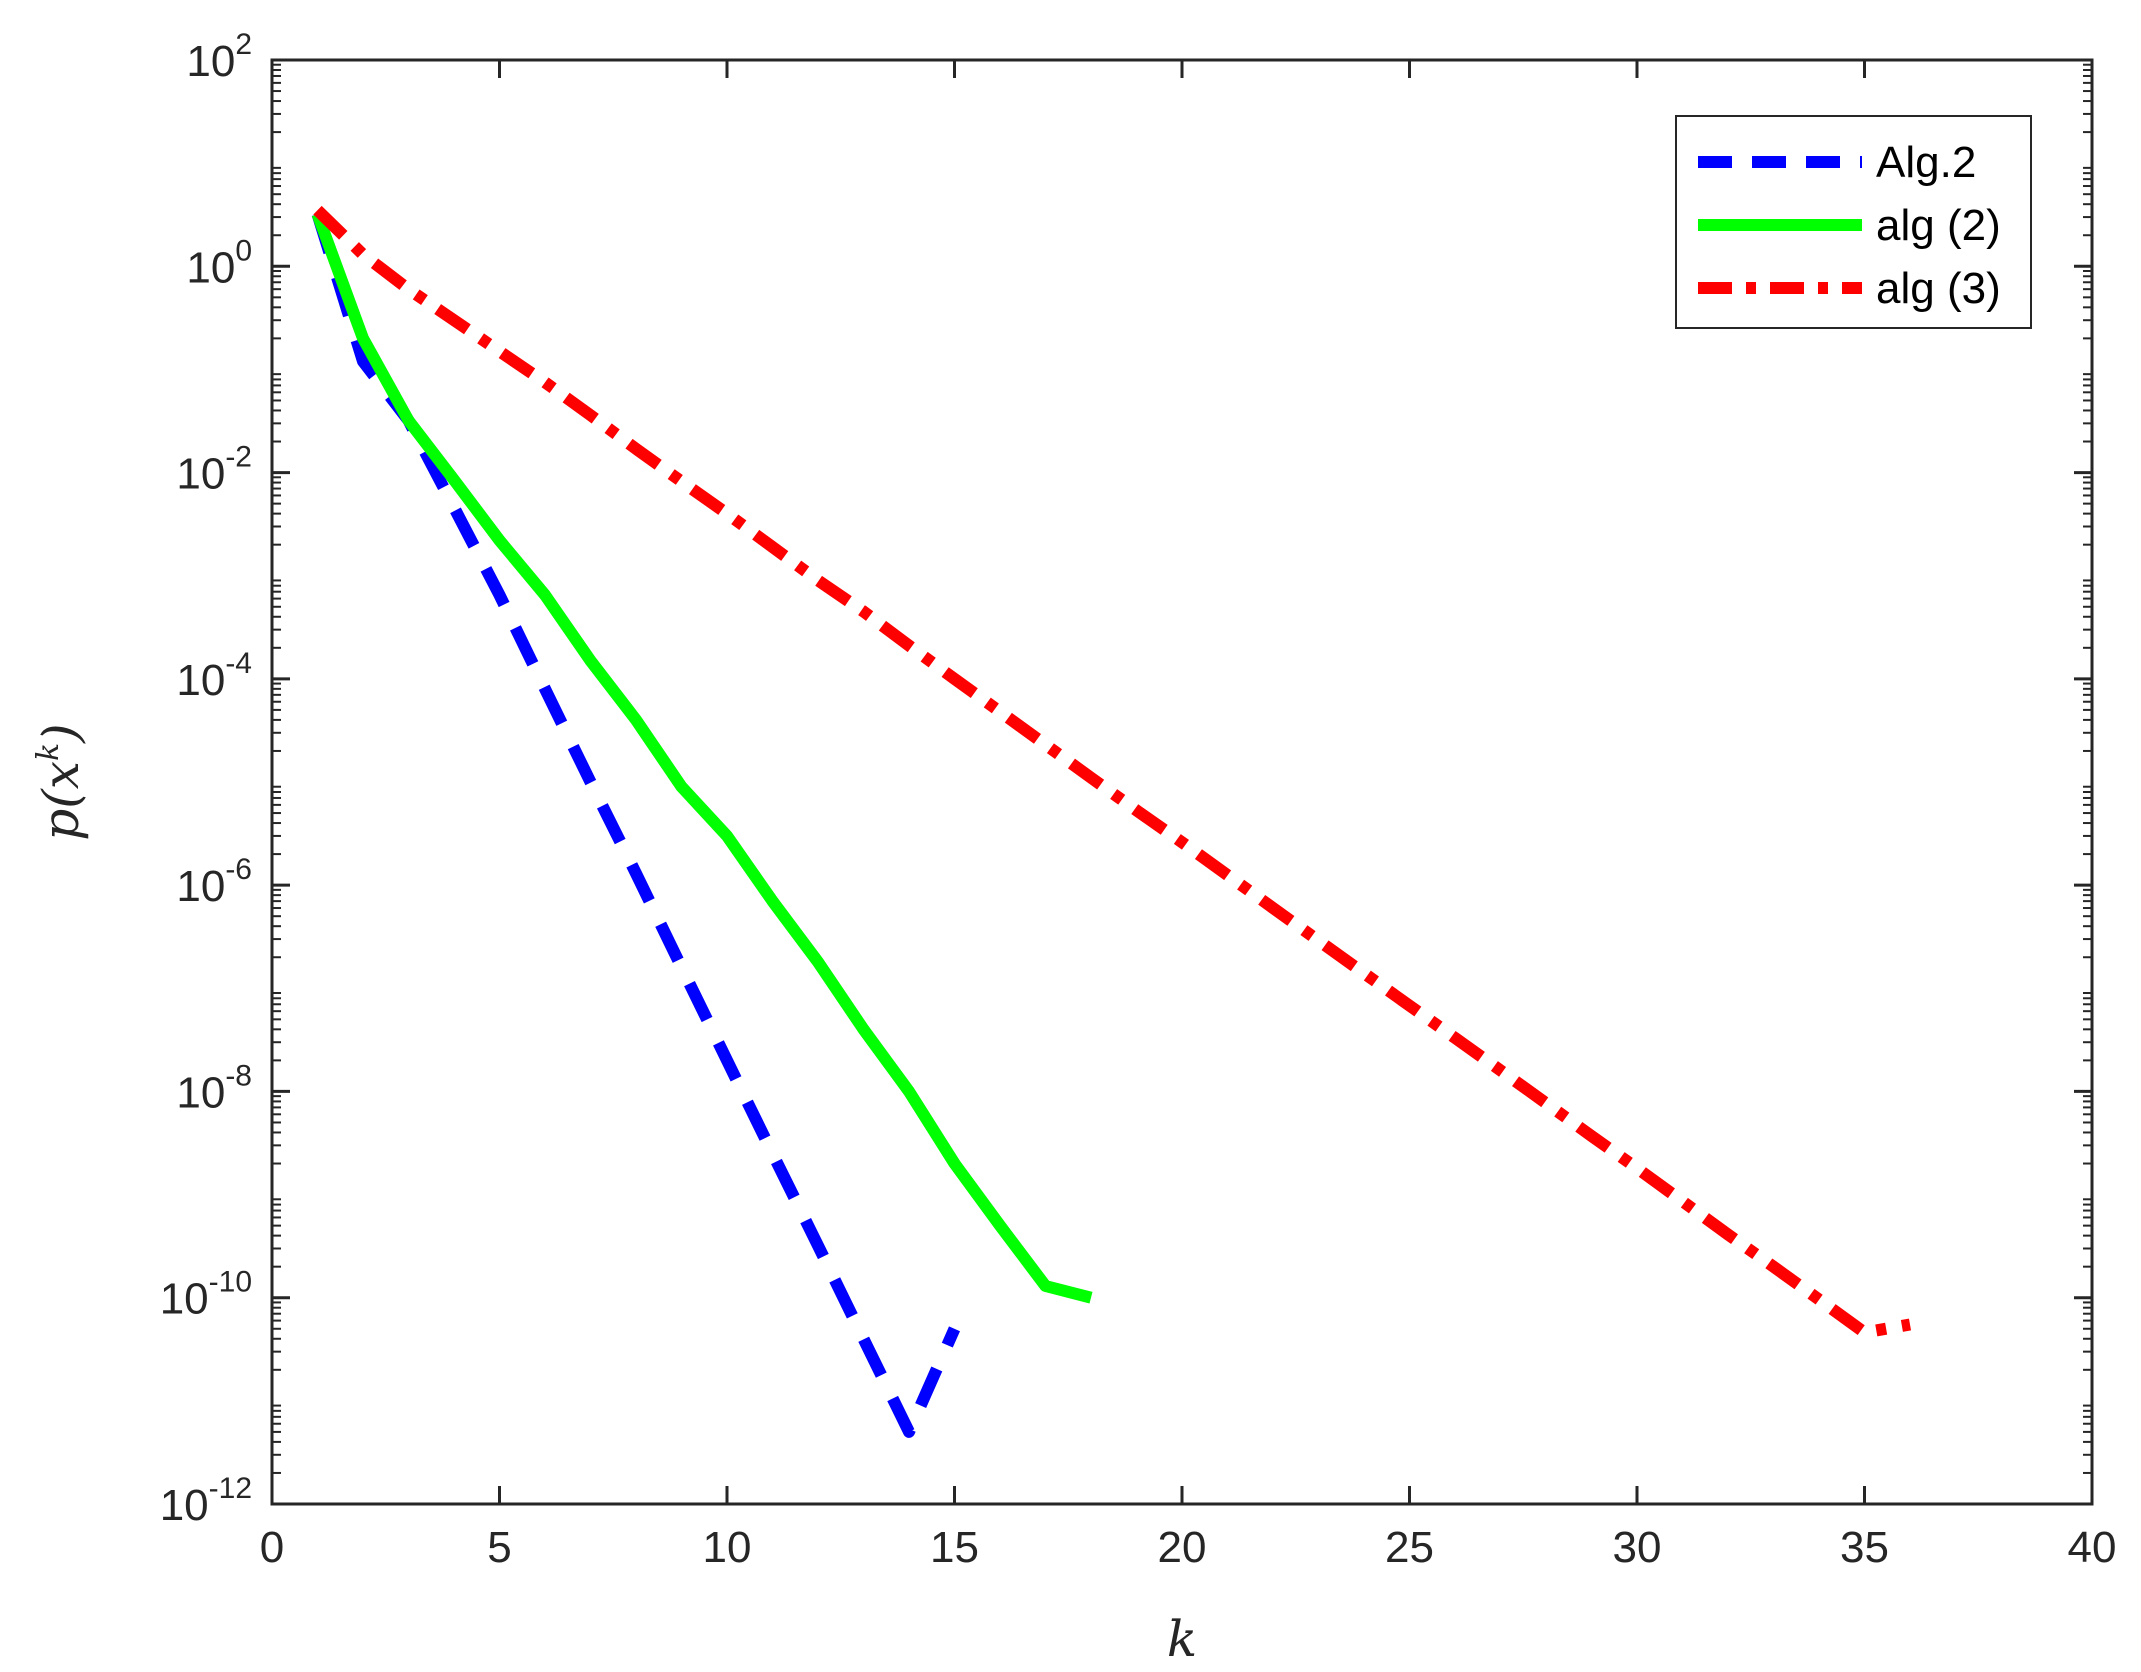 Image resolution: width=2141 pixels, height=1672 pixels. Describe the element at coordinates (214, 882) in the screenshot. I see `y-tick-label: 10⁻⁶` at that location.